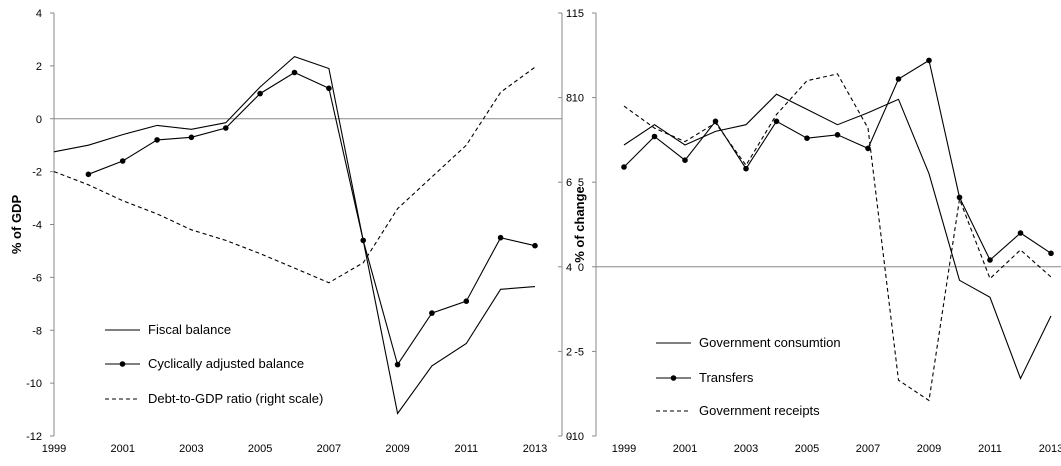 The height and width of the screenshot is (466, 1061). Describe the element at coordinates (569, 14) in the screenshot. I see `left-y2-tick-0: 1` at that location.